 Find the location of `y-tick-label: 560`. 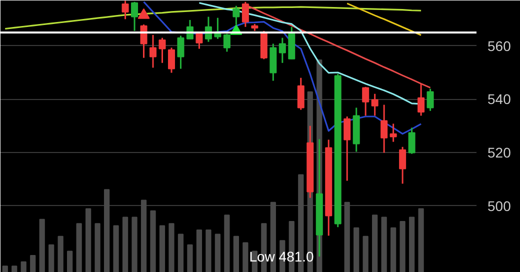

y-tick-label: 560 is located at coordinates (500, 46).